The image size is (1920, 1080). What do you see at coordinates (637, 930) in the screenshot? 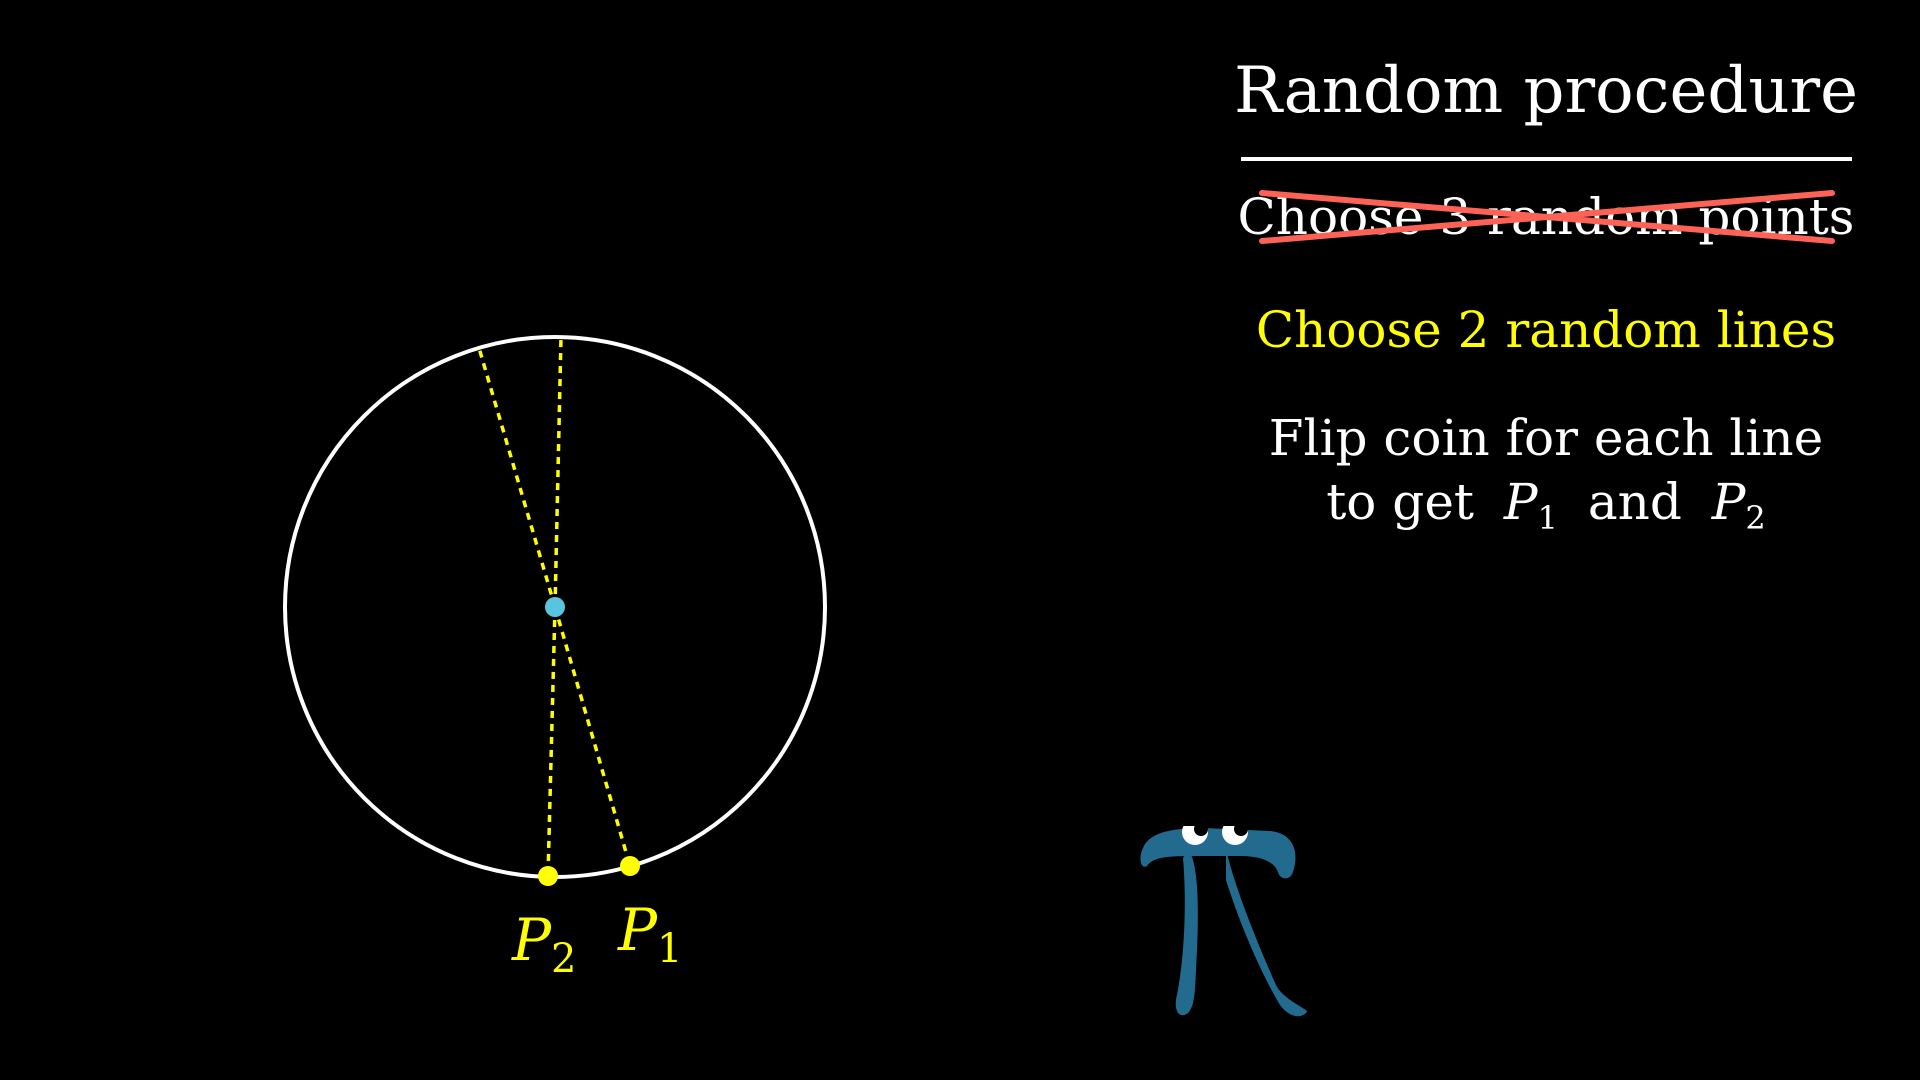
I see `label-p1-letter: P` at bounding box center [637, 930].